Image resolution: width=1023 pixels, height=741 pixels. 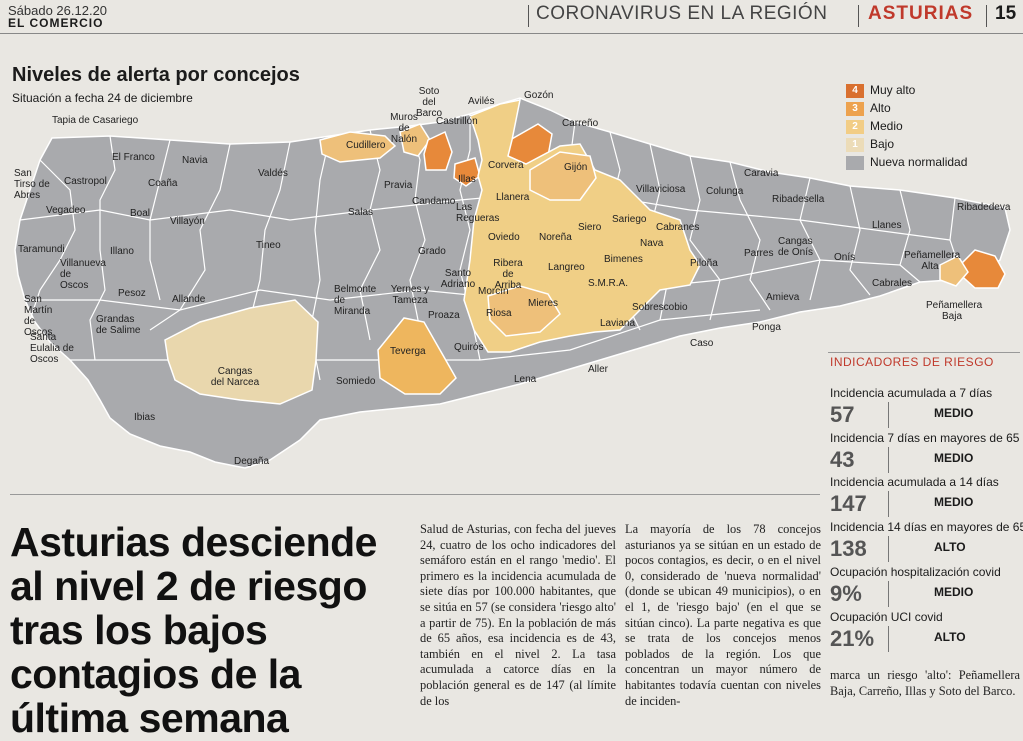 I want to click on legend-swatch, so click(x=855, y=163).